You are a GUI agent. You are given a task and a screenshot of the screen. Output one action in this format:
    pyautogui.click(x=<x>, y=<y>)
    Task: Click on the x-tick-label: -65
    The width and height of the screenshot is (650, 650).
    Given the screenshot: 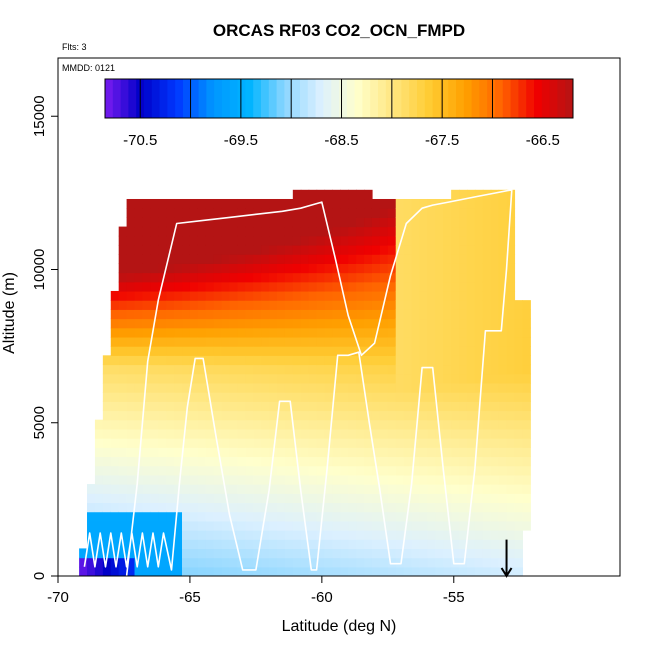 What is the action you would take?
    pyautogui.click(x=190, y=597)
    